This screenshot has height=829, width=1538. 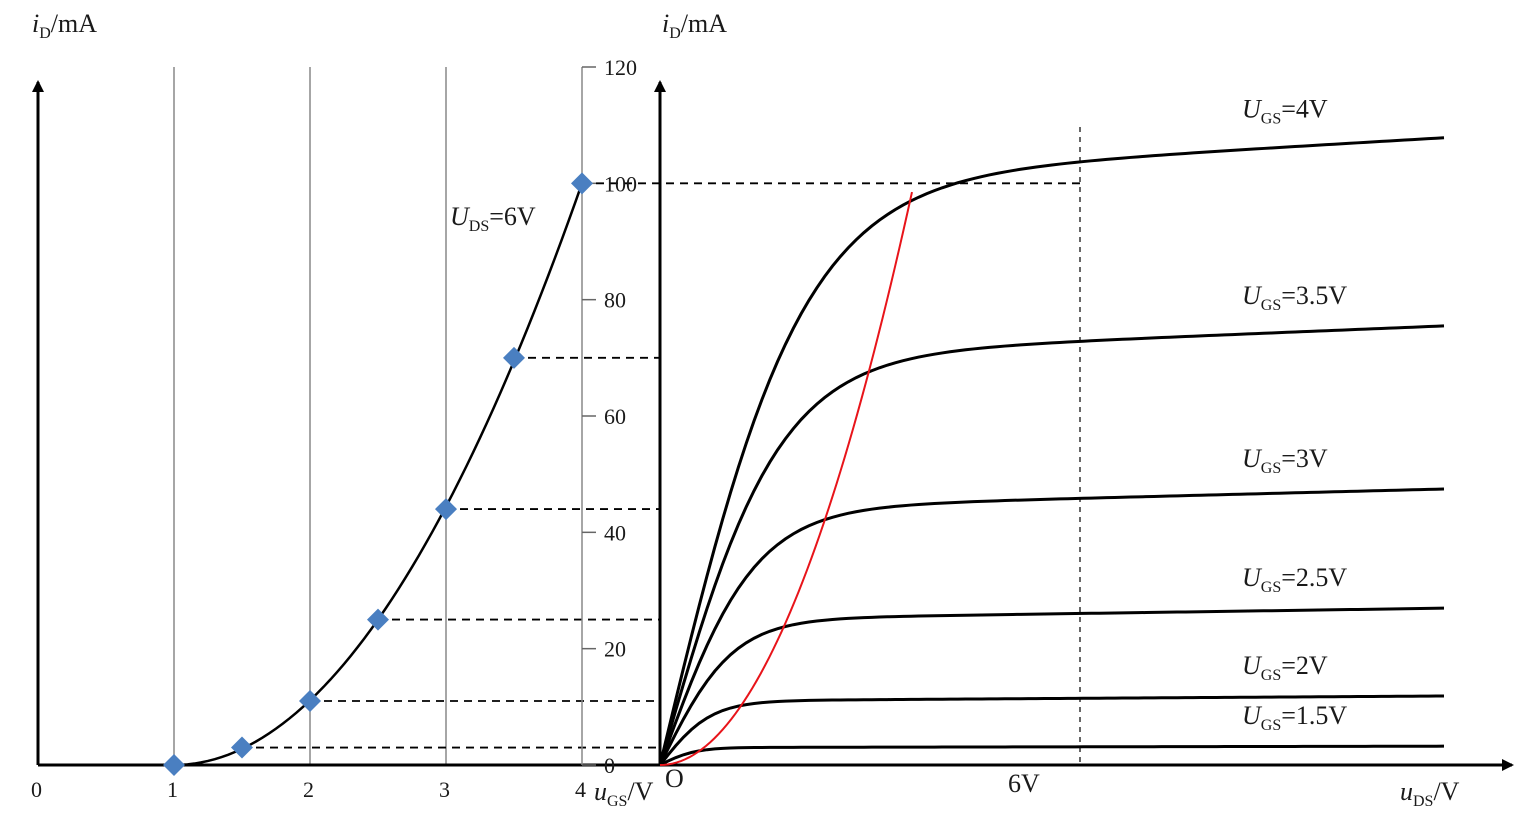 What do you see at coordinates (172, 789) in the screenshot?
I see `x-tick-label: 1` at bounding box center [172, 789].